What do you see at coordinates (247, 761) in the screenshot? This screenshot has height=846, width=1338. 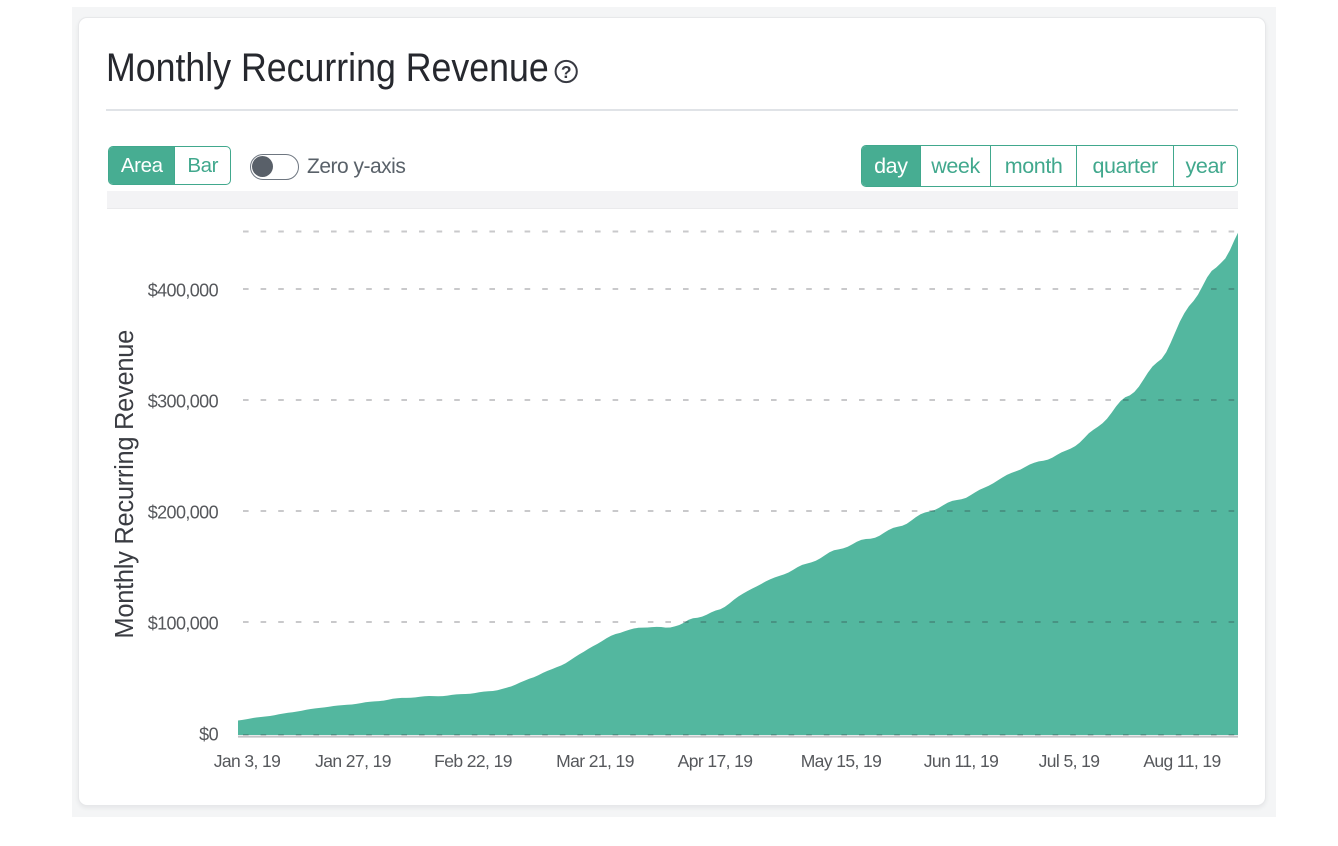 I see `svg-text: Jan 3, 19` at bounding box center [247, 761].